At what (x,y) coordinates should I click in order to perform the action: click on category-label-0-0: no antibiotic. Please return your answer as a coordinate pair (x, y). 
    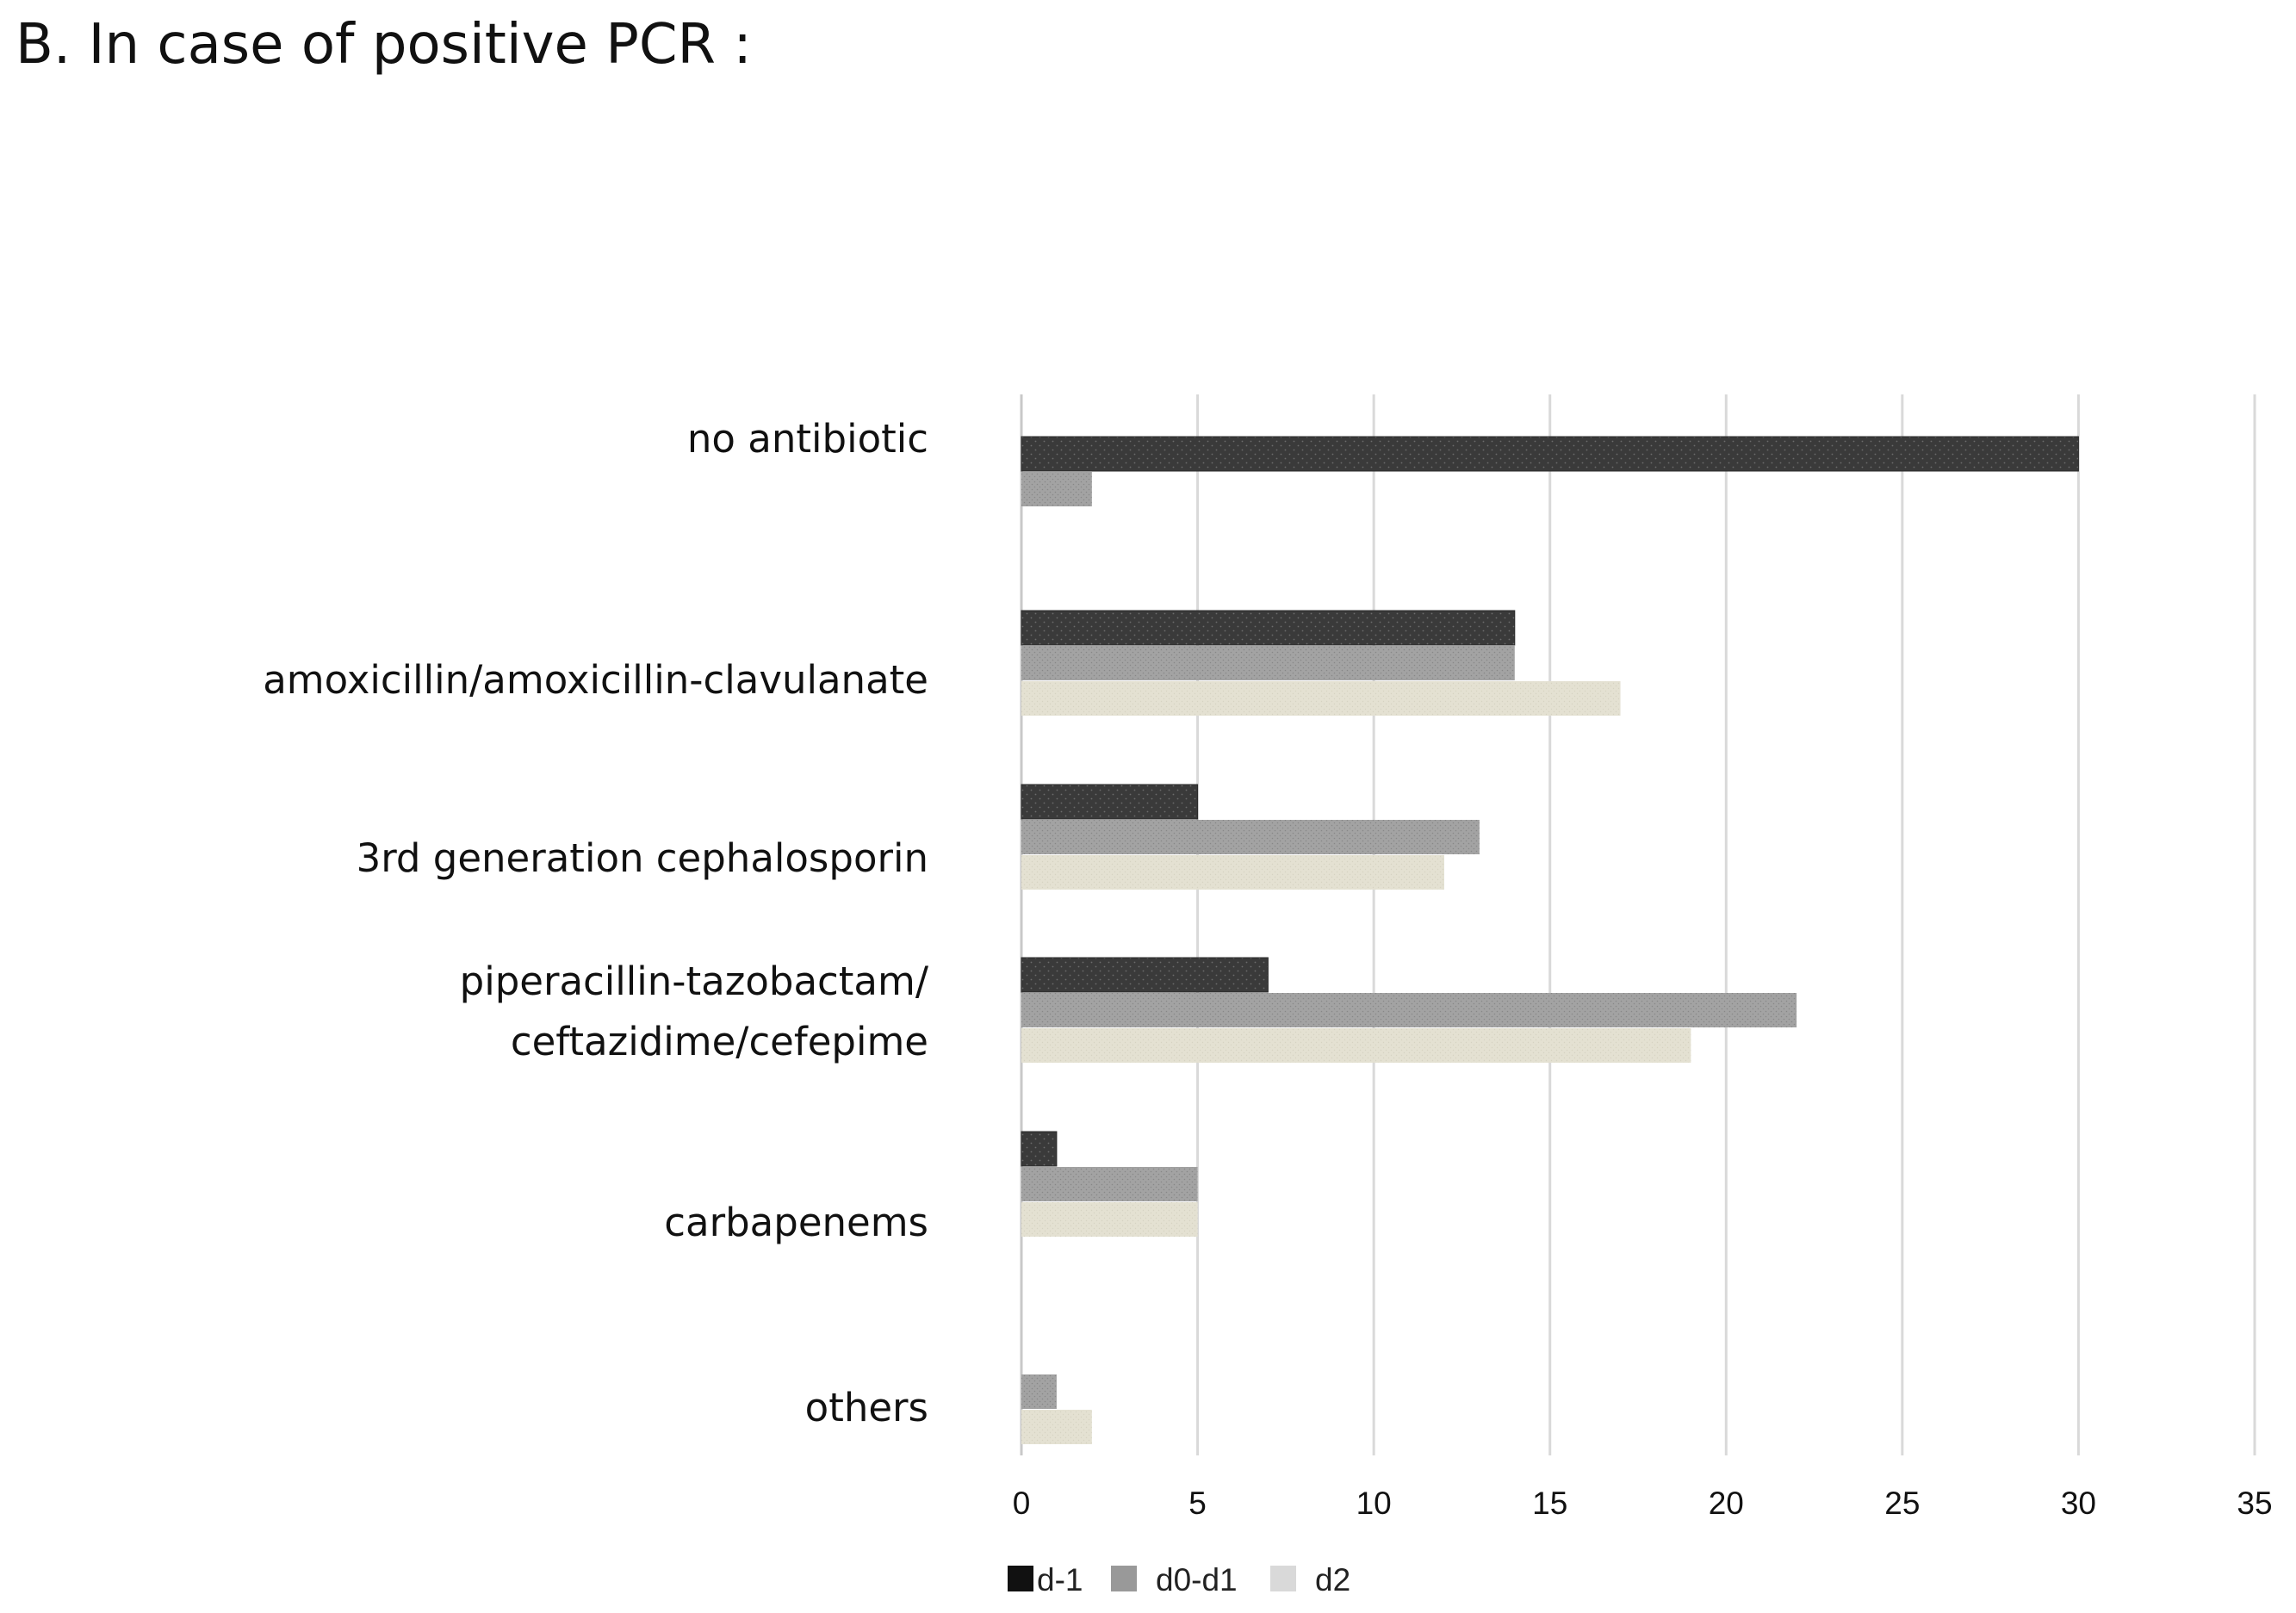
    Looking at the image, I should click on (807, 439).